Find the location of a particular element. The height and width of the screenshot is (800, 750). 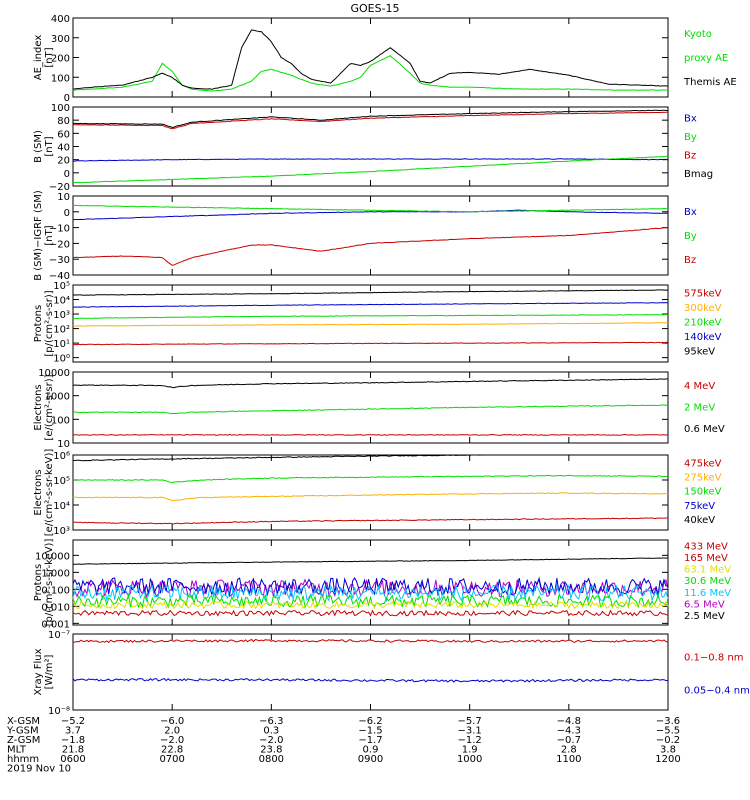

footer-row-label: X-GSM is located at coordinates (23, 721).